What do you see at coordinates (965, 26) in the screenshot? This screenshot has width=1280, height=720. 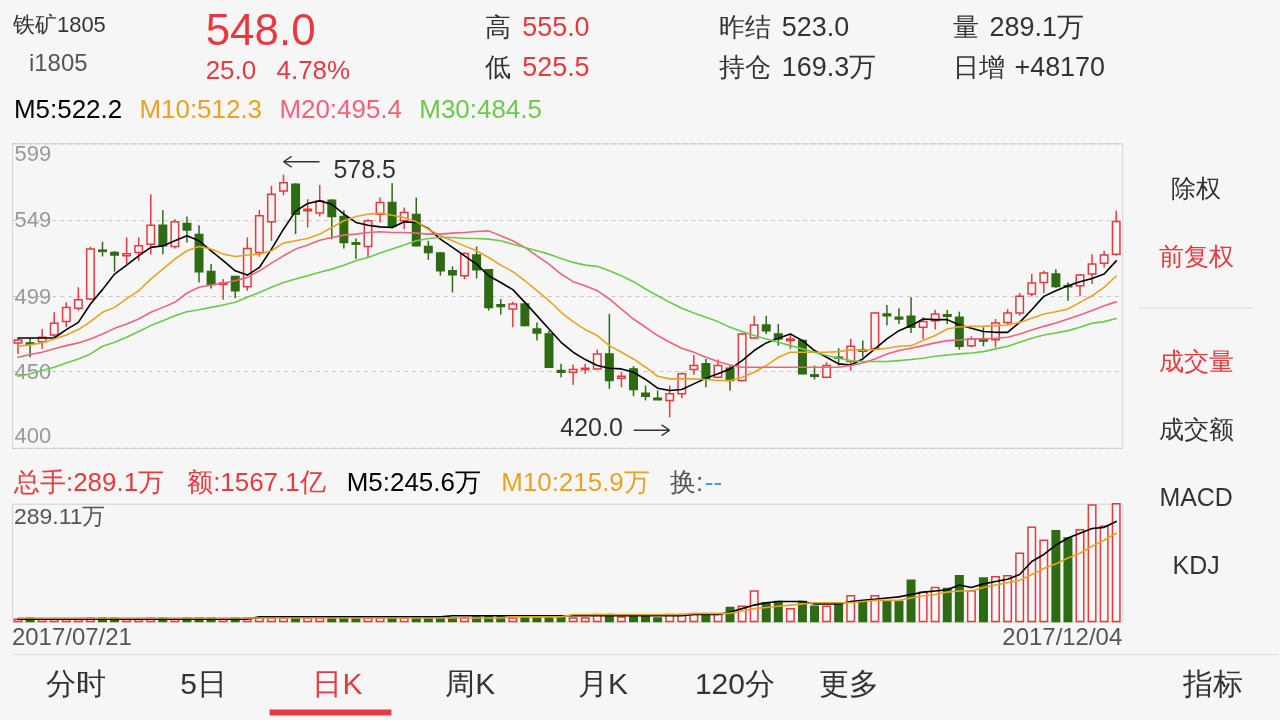 I see `text: 量` at bounding box center [965, 26].